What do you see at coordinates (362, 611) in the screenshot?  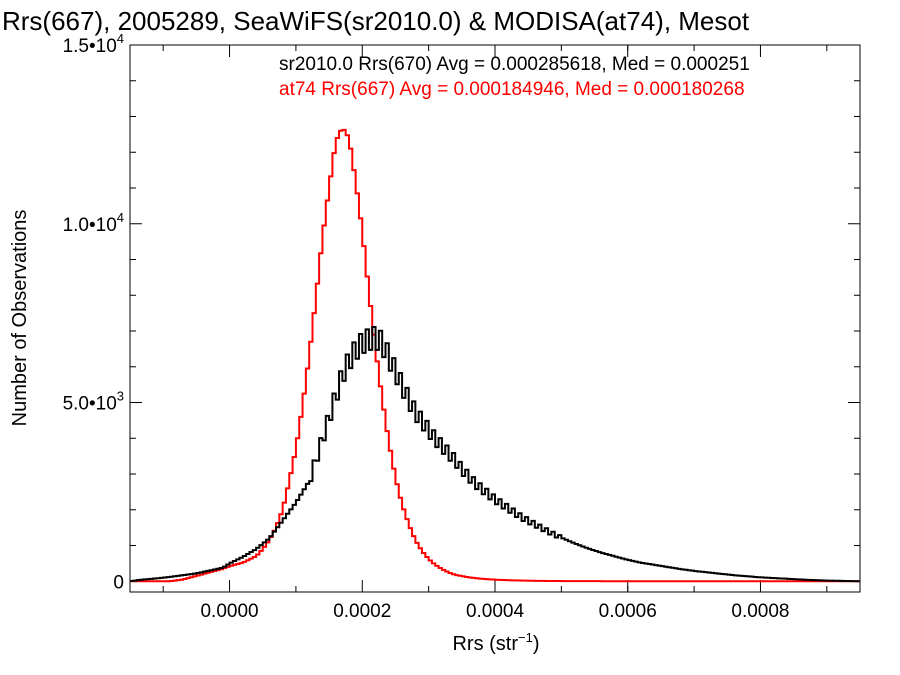 I see `x-tick-label: 0.0002` at bounding box center [362, 611].